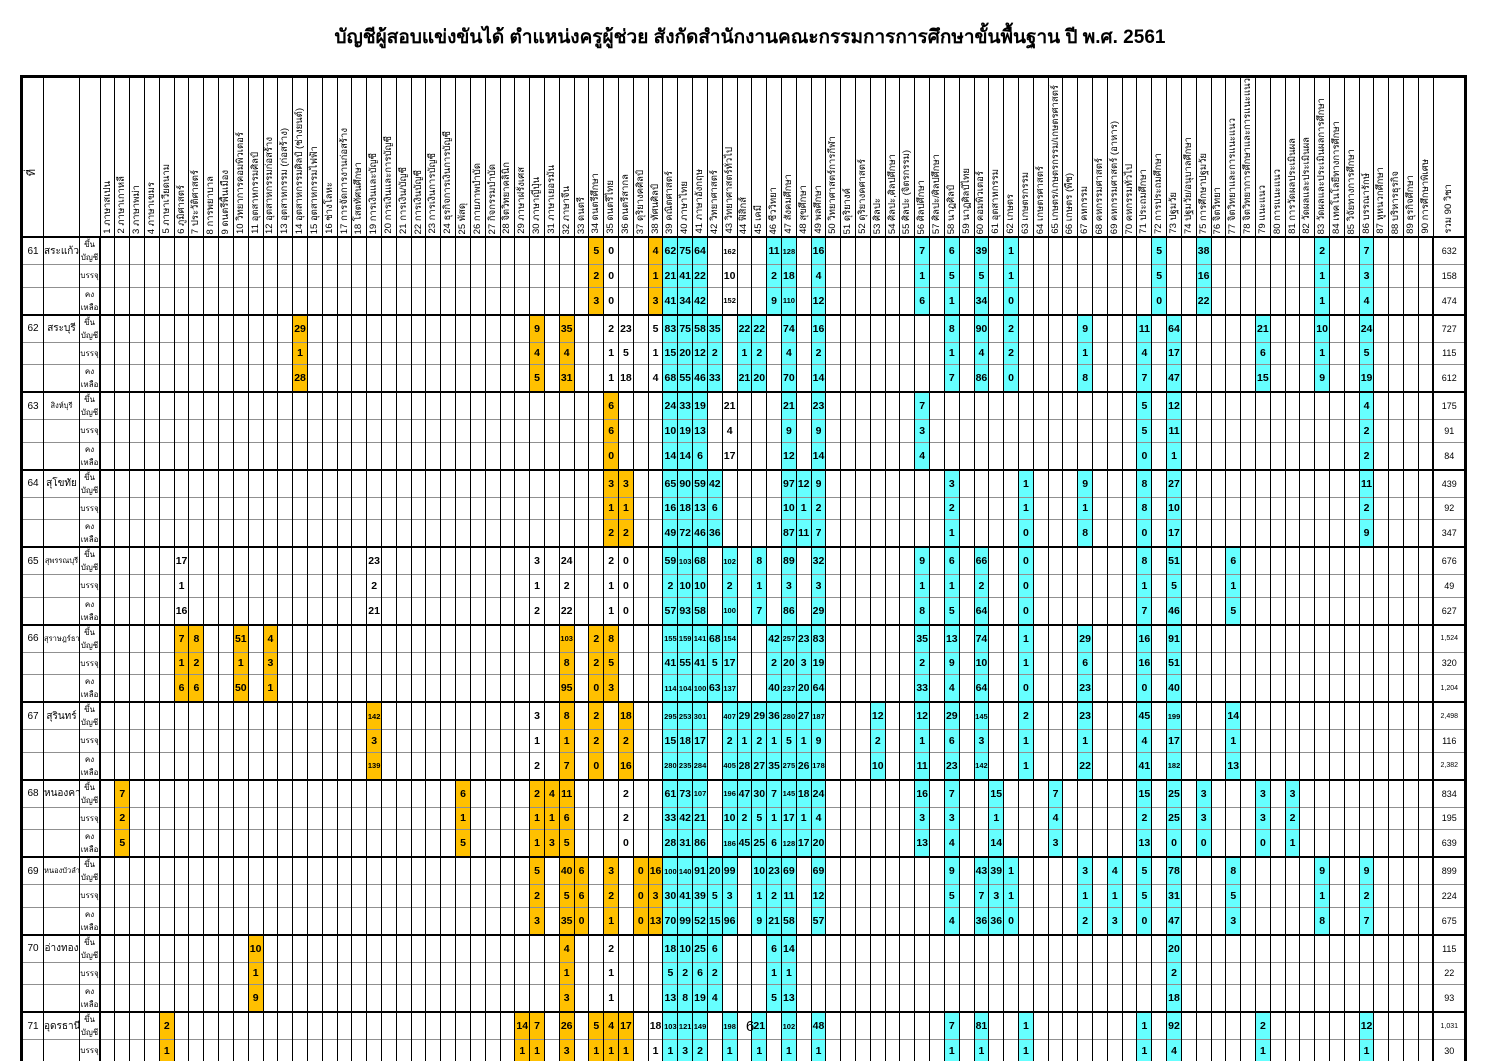 Image resolution: width=1500 pixels, height=1061 pixels. What do you see at coordinates (714, 327) in the screenshot?
I see `data-cell: 35` at bounding box center [714, 327].